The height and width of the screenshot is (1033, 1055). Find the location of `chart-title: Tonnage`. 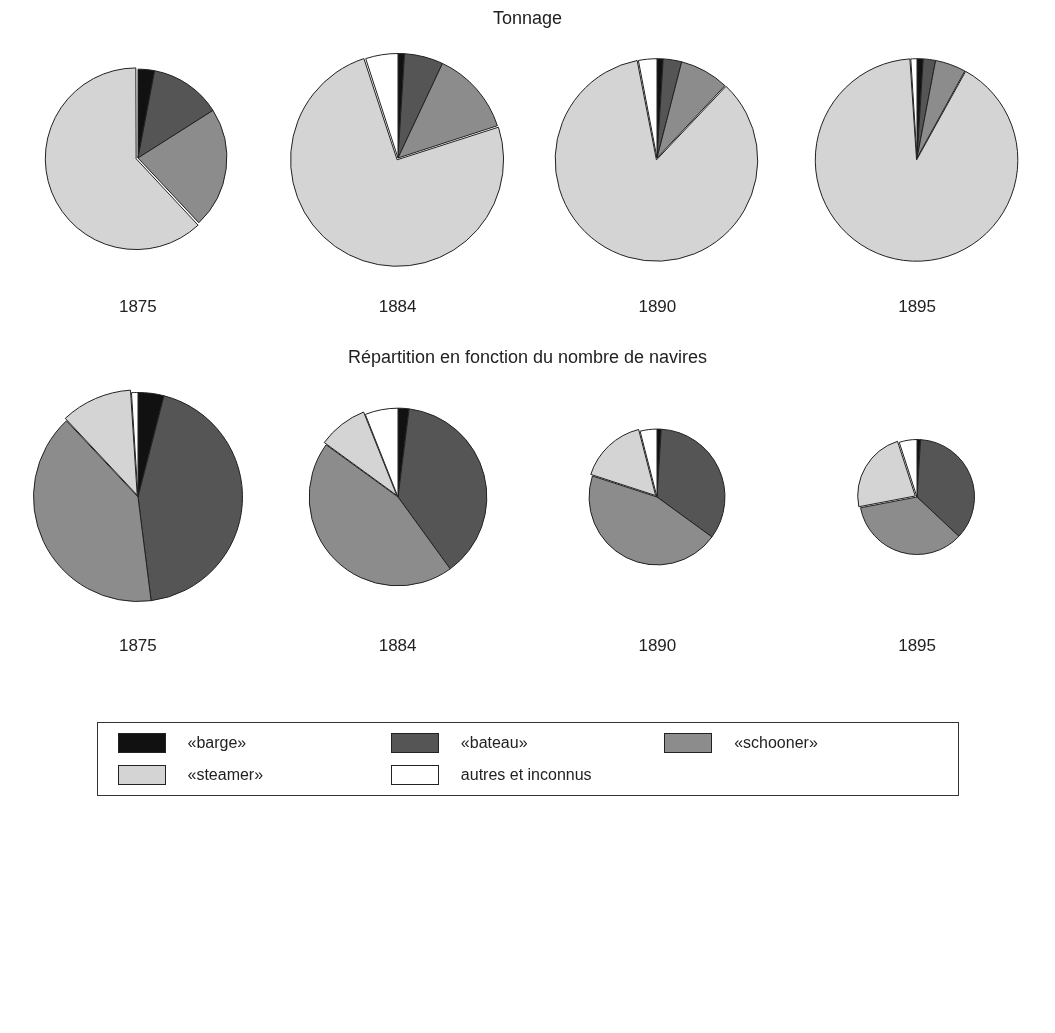

chart-title: Tonnage is located at coordinates (527, 18).